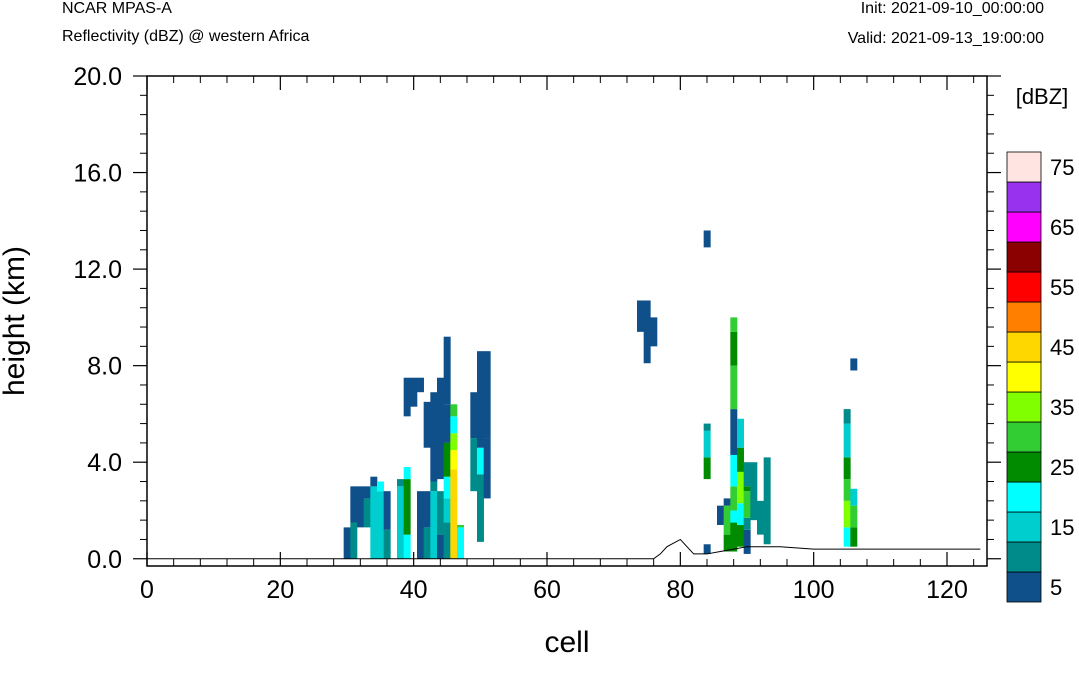 This screenshot has height=677, width=1079. What do you see at coordinates (97, 174) in the screenshot?
I see `y-tick-label: 16.0` at bounding box center [97, 174].